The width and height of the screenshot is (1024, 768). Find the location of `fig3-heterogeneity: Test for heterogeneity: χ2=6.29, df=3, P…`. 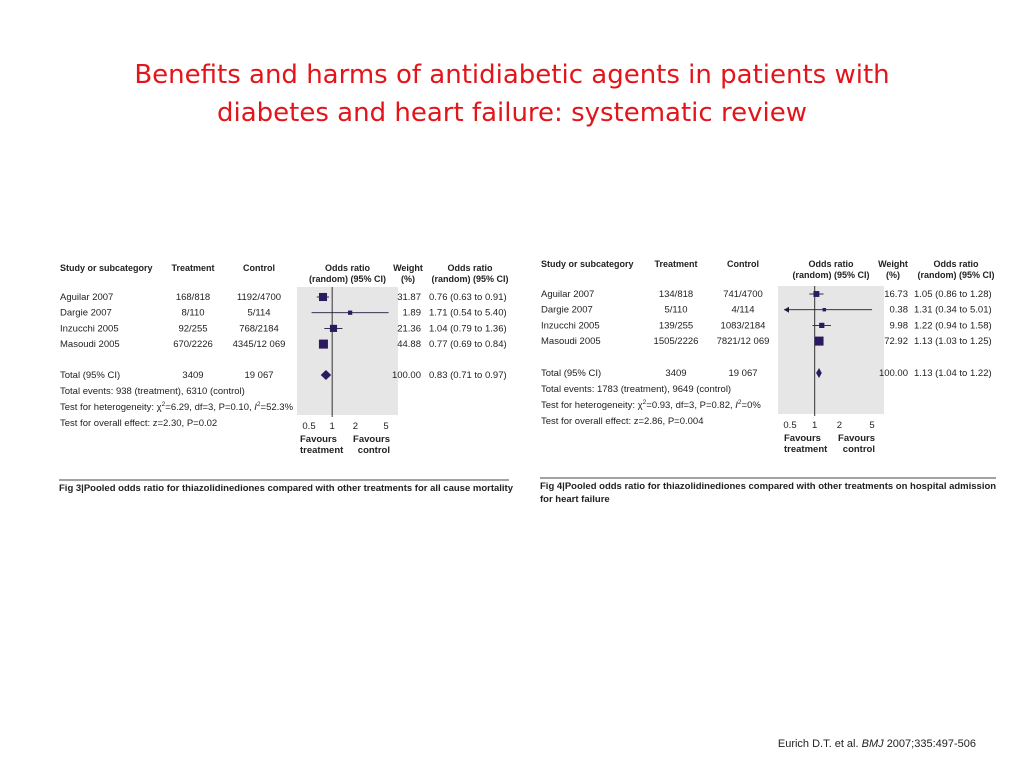

fig3-heterogeneity: Test for heterogeneity: χ2=6.29, df=3, P… is located at coordinates (177, 407).